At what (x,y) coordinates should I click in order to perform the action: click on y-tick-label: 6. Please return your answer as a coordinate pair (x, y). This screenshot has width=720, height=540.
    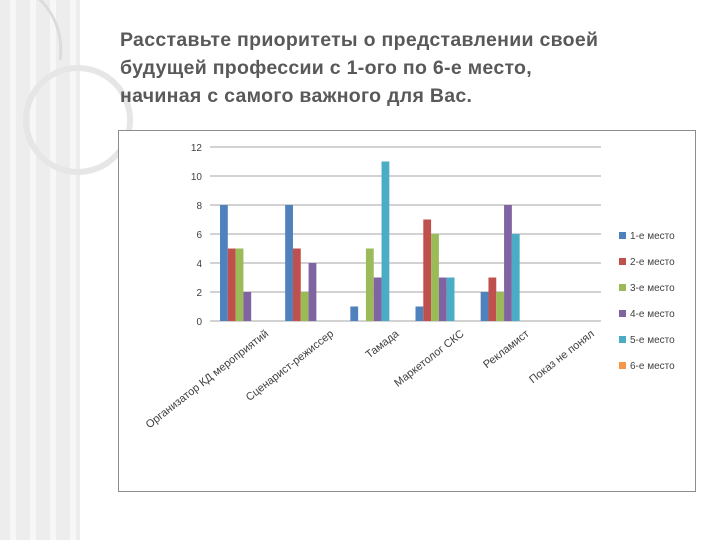
    Looking at the image, I should click on (199, 235).